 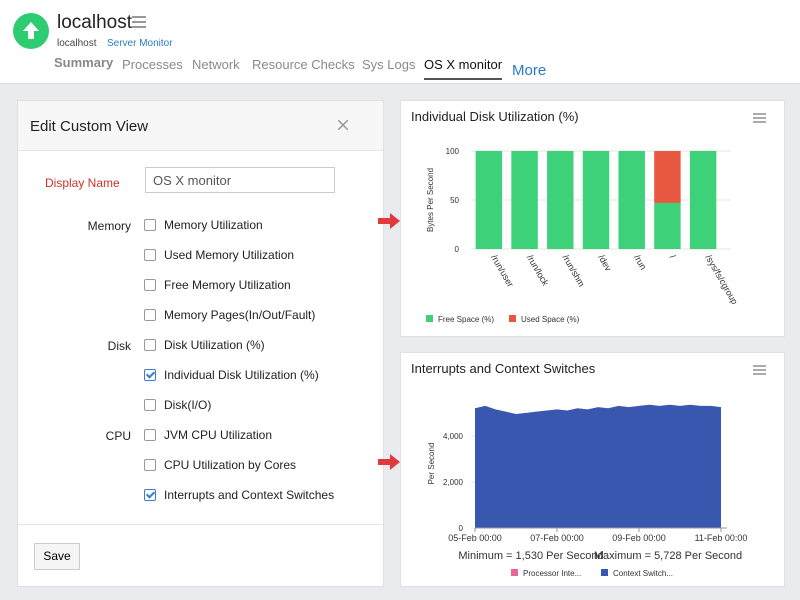 I want to click on legend-label: Used Space (%), so click(x=550, y=319).